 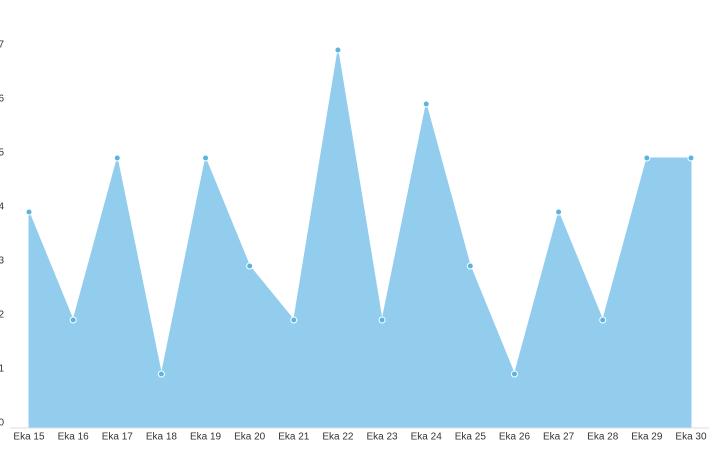 What do you see at coordinates (294, 437) in the screenshot?
I see `x-tick-label: Eka 21` at bounding box center [294, 437].